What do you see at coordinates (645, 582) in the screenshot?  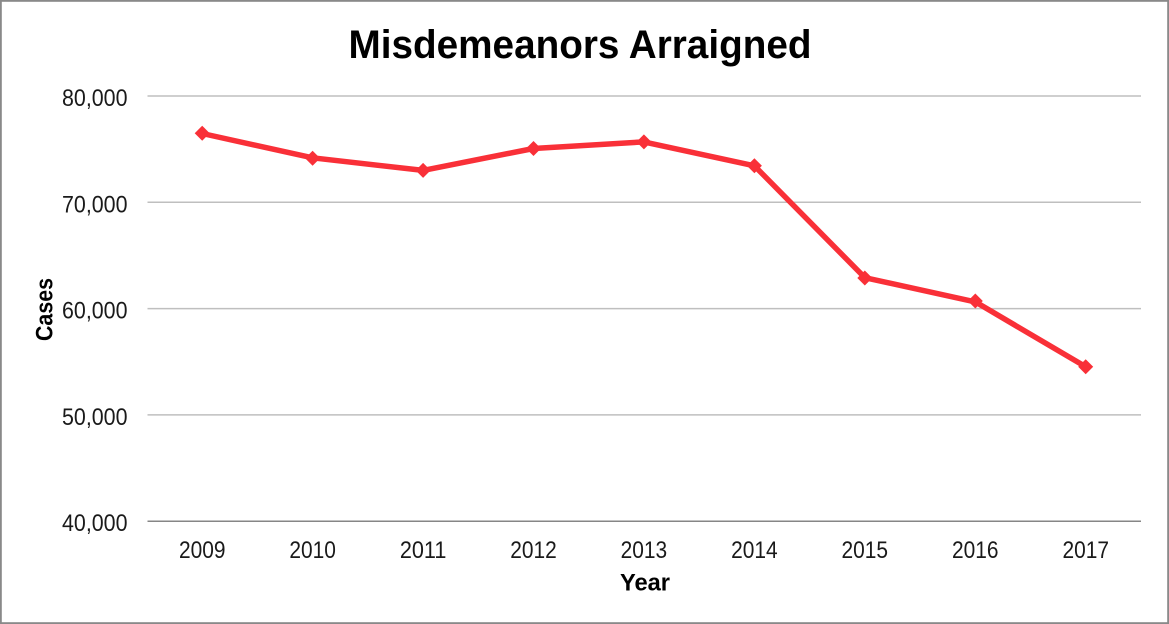 I see `svg-text: Year` at bounding box center [645, 582].